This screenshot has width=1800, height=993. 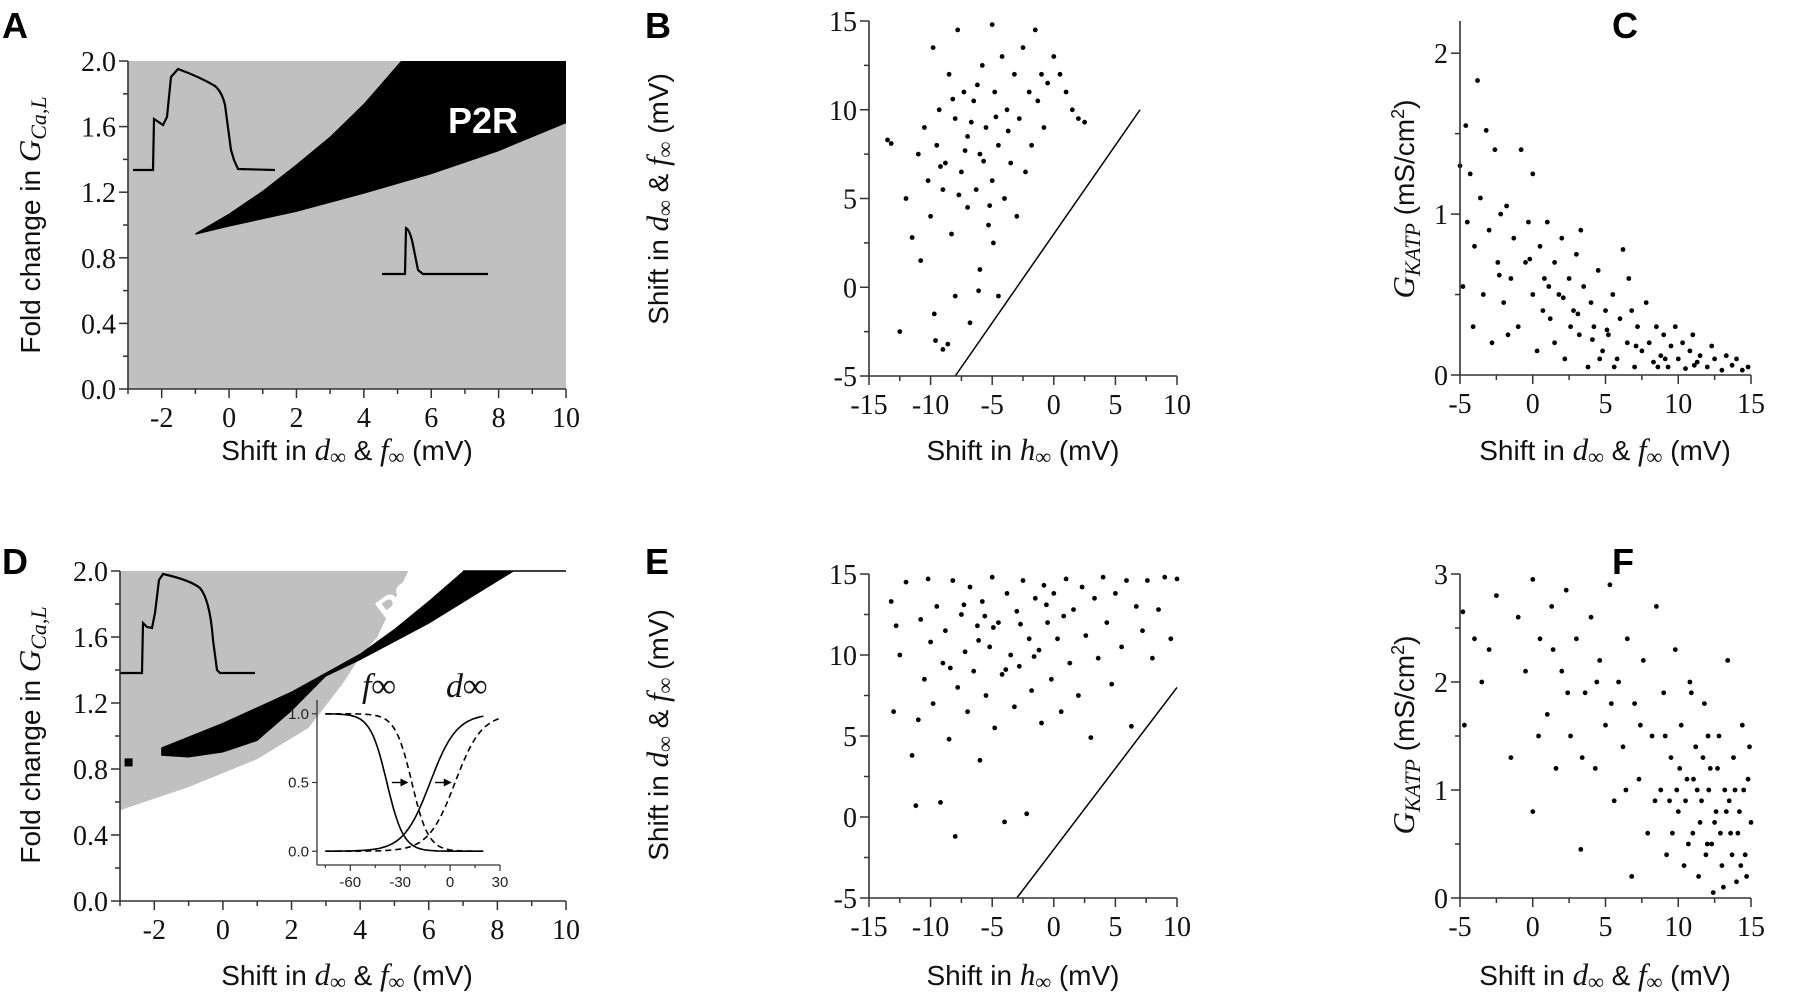 I want to click on label-part: KATP, so click(x=1412, y=250).